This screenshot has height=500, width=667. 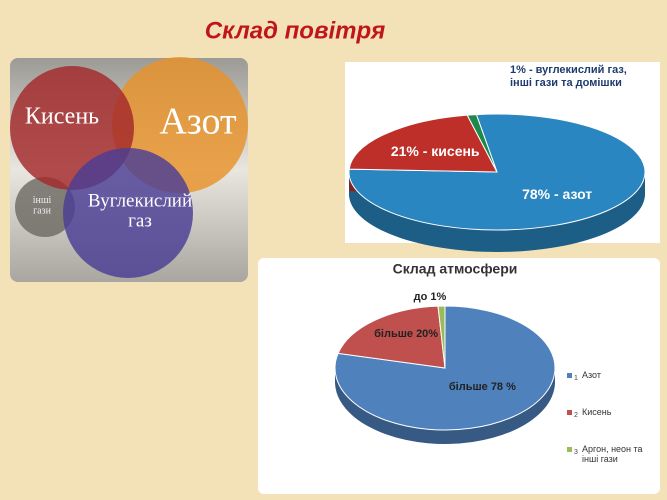 What do you see at coordinates (42, 200) in the screenshot?
I see `venn-label: інші` at bounding box center [42, 200].